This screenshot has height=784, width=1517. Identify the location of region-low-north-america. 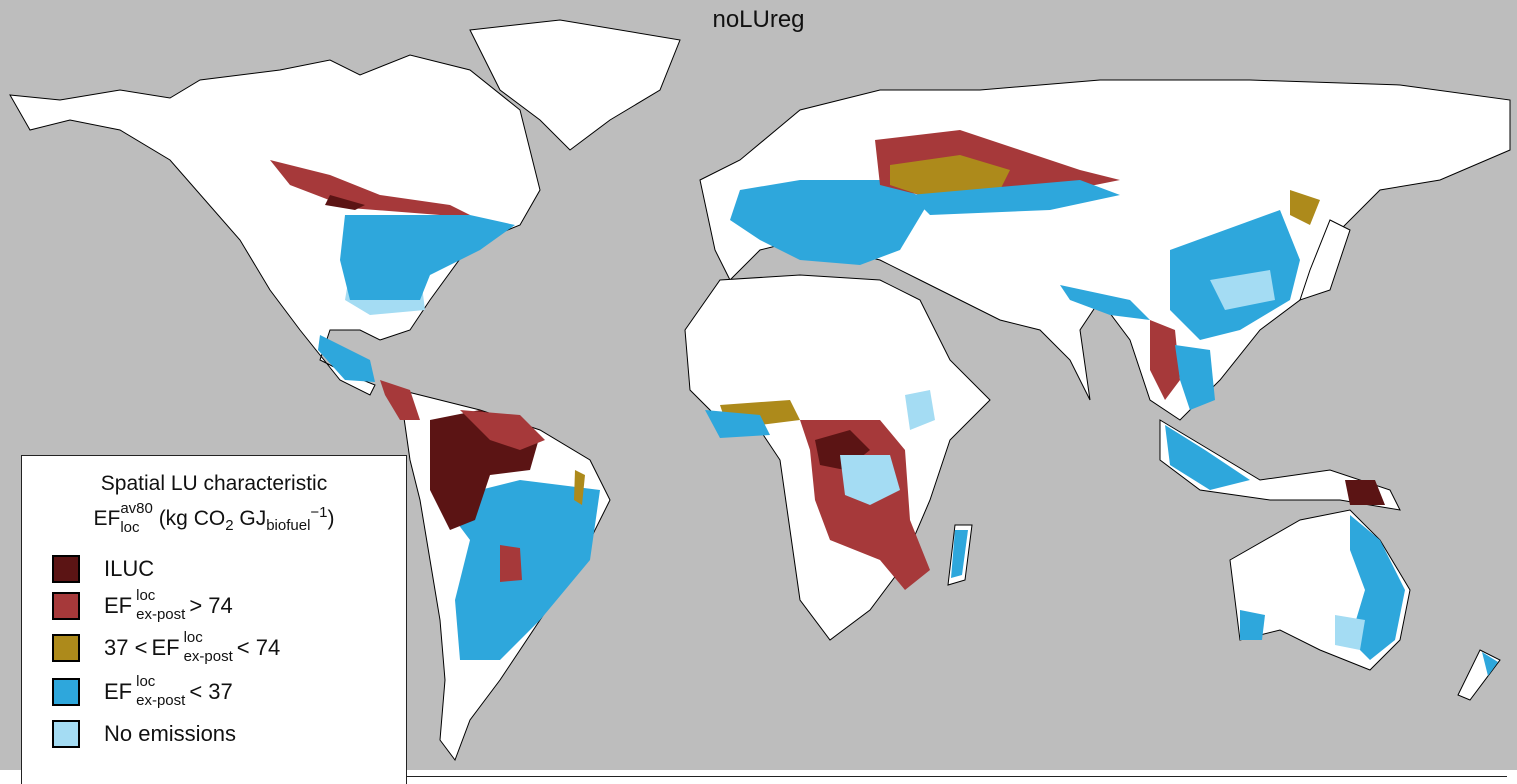
(427, 257).